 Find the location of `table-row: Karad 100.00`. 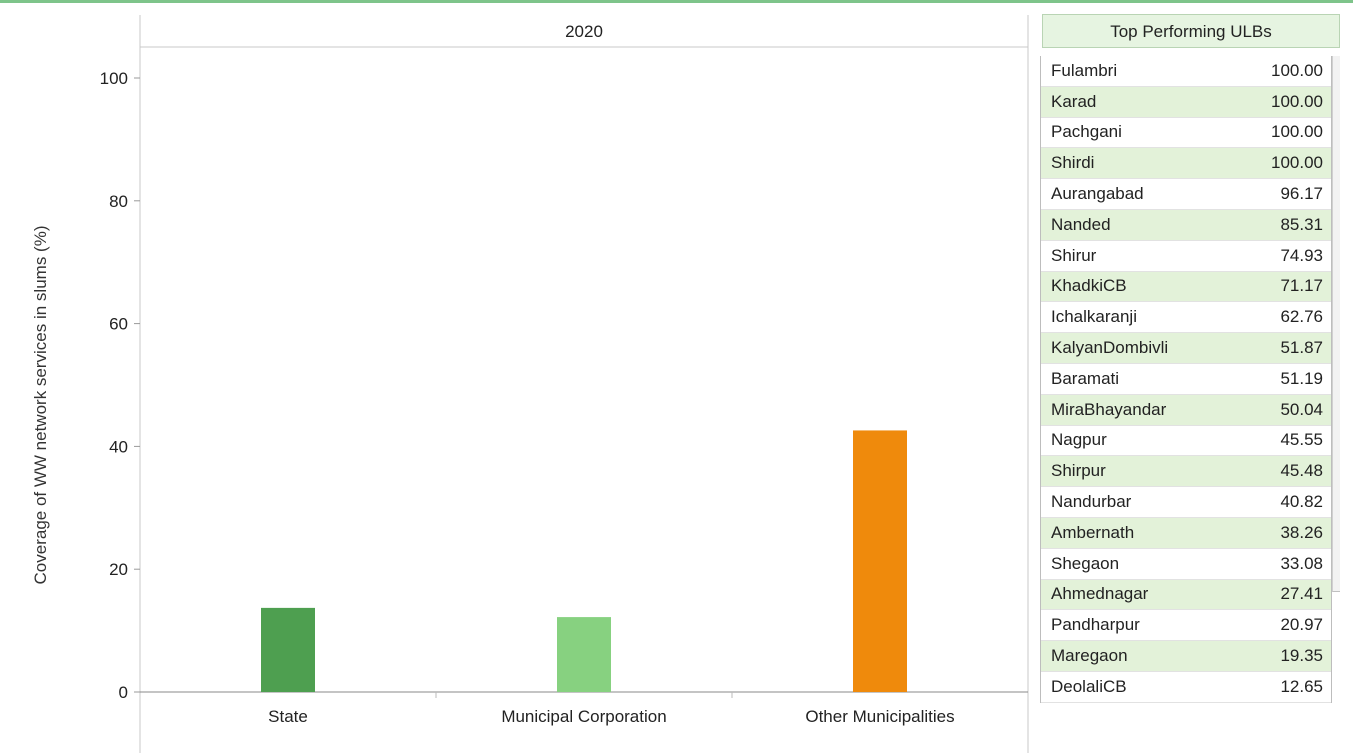

table-row: Karad 100.00 is located at coordinates (1186, 102).